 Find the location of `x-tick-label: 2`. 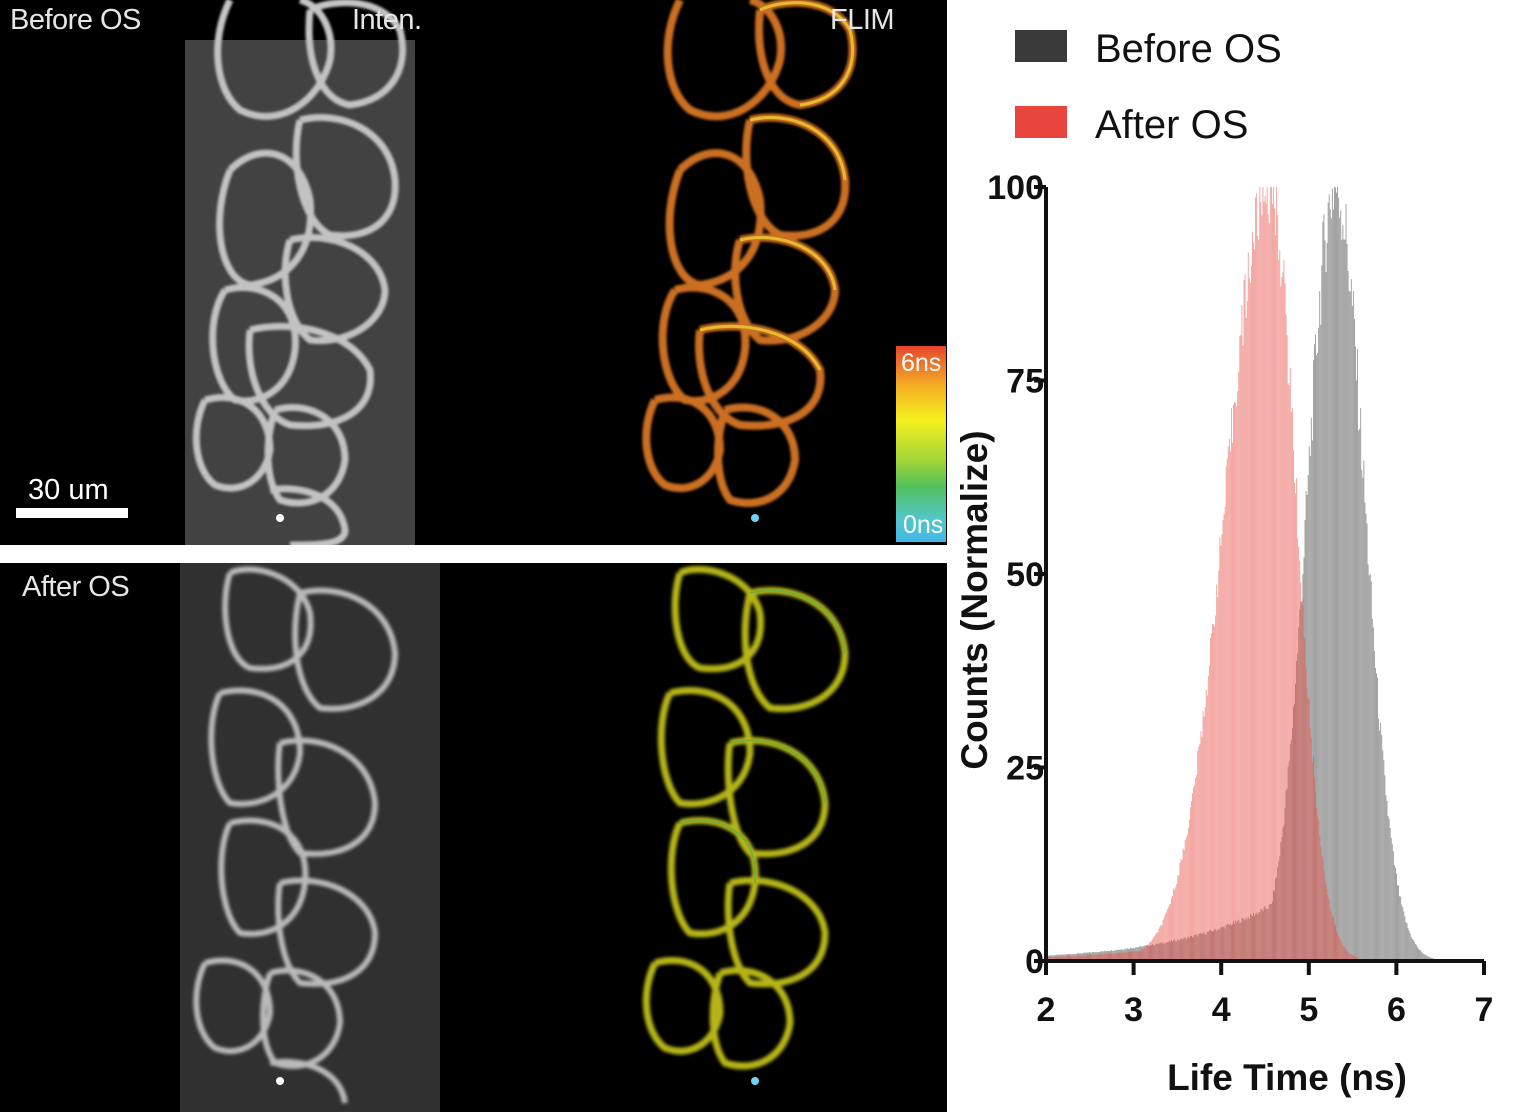

x-tick-label: 2 is located at coordinates (1046, 1010).